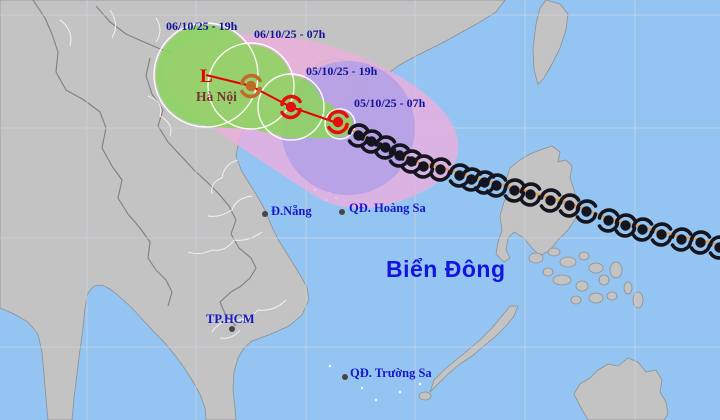  What do you see at coordinates (202, 26) in the screenshot?
I see `forecast-time-label-1: 06/10/25 - 19h` at bounding box center [202, 26].